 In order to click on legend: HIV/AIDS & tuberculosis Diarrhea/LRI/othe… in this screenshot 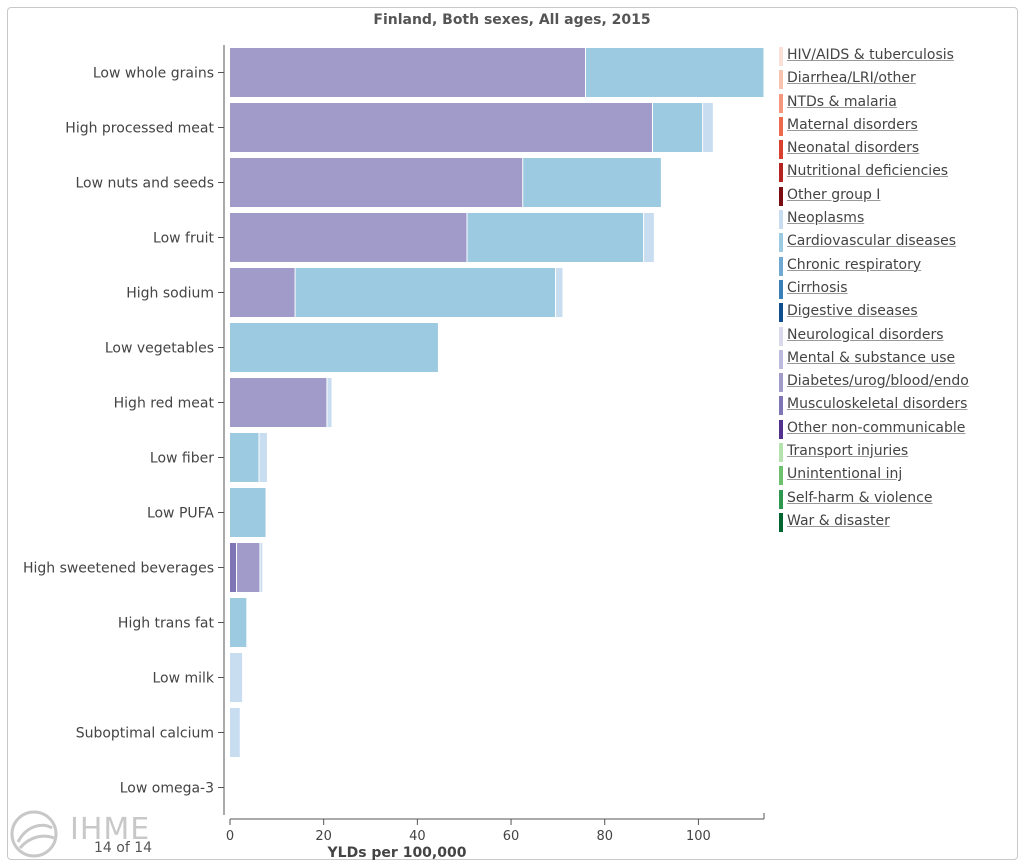, I will do `click(894, 289)`.